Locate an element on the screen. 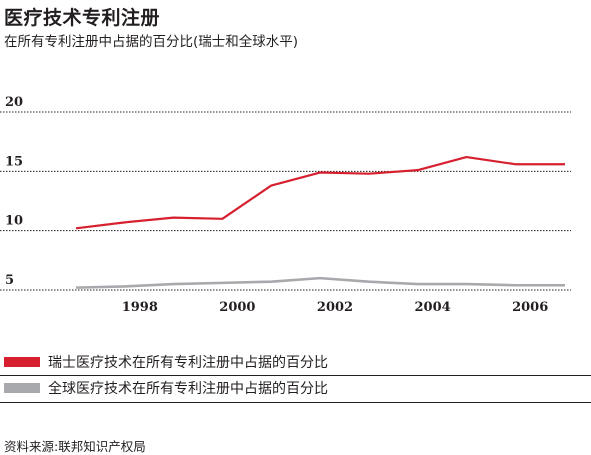 The width and height of the screenshot is (591, 455). x-tick-label: 2006 is located at coordinates (530, 307).